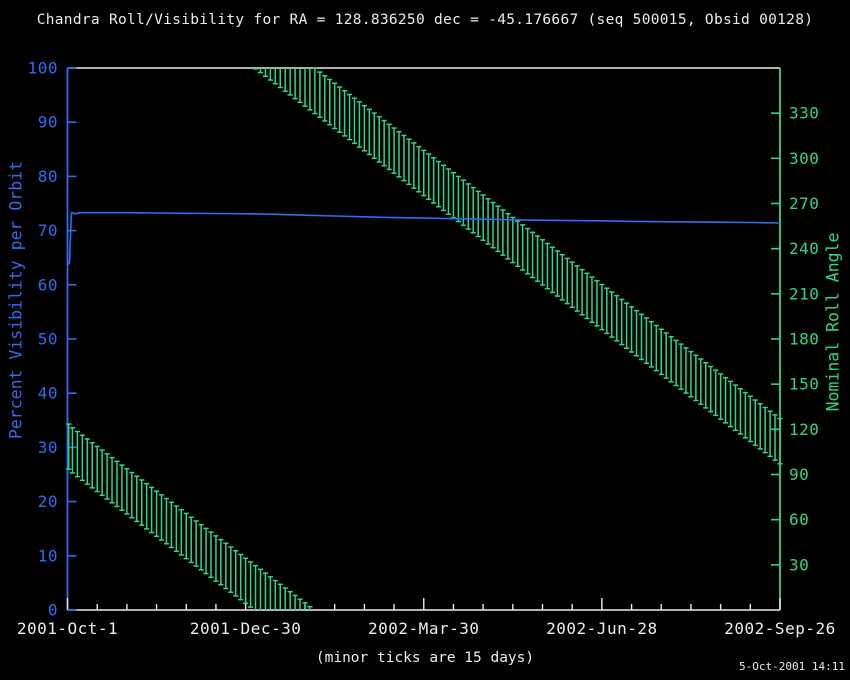 The width and height of the screenshot is (850, 680). Describe the element at coordinates (799, 474) in the screenshot. I see `right-axis-tick-label: 90` at that location.